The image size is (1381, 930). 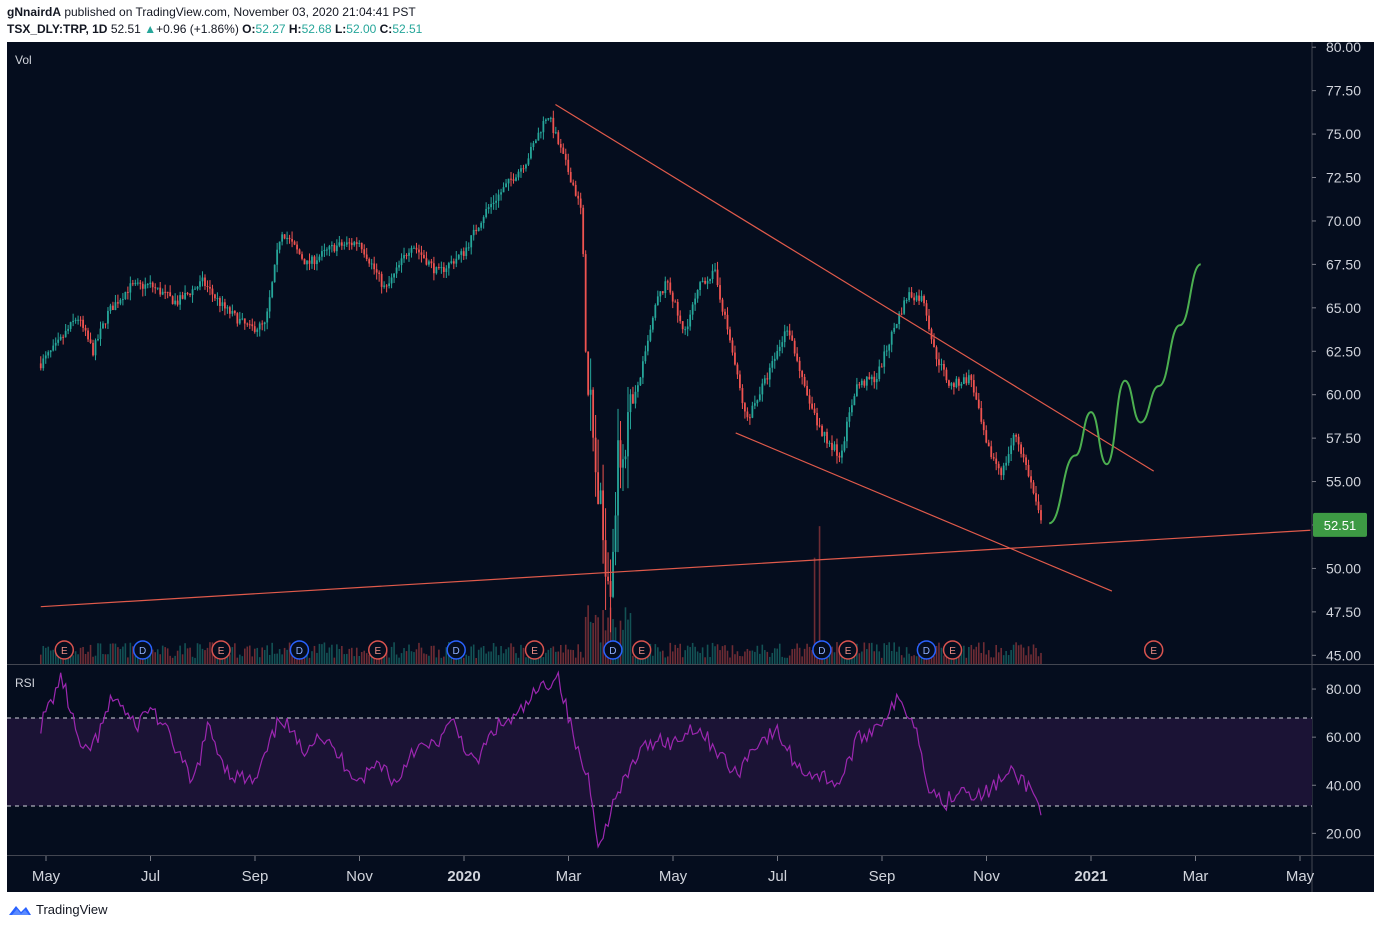 I want to click on event-marker-label: E, so click(x=848, y=651).